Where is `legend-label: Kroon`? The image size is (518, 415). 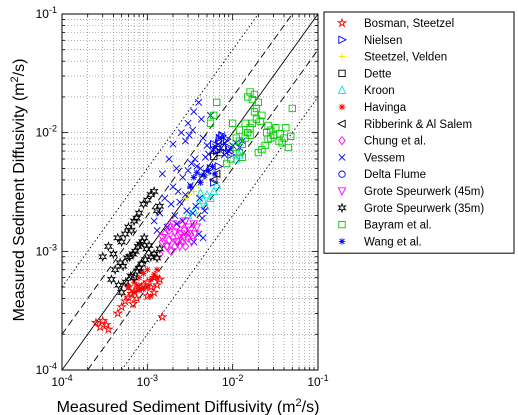 legend-label: Kroon is located at coordinates (379, 91).